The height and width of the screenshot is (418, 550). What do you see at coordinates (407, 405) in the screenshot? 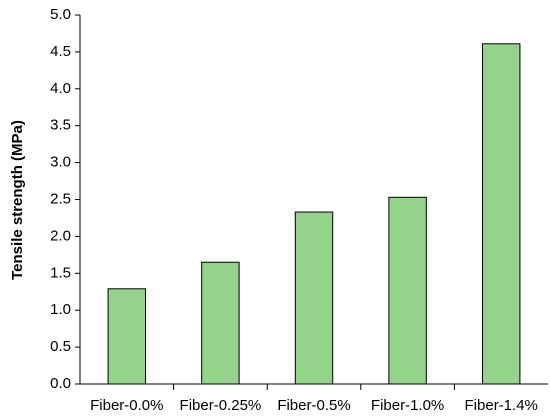
I see `x-tick-label: Fiber-1.0%` at bounding box center [407, 405].